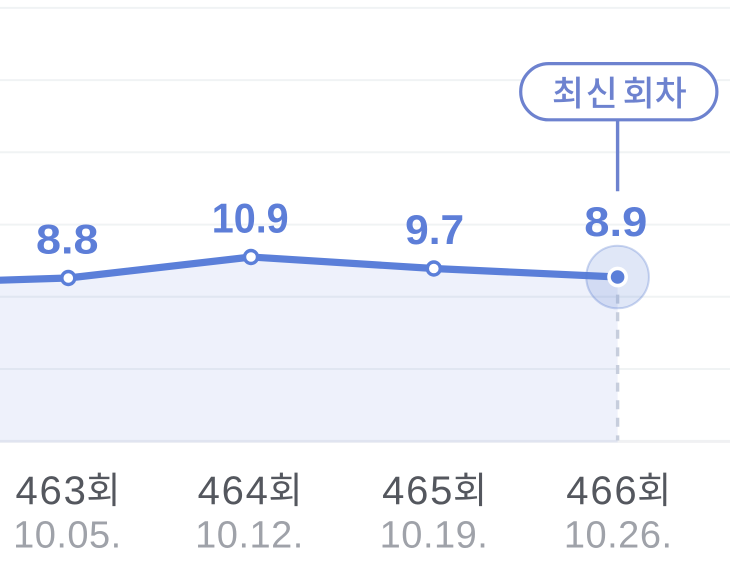  What do you see at coordinates (67, 239) in the screenshot?
I see `svg-text: 8.8` at bounding box center [67, 239].